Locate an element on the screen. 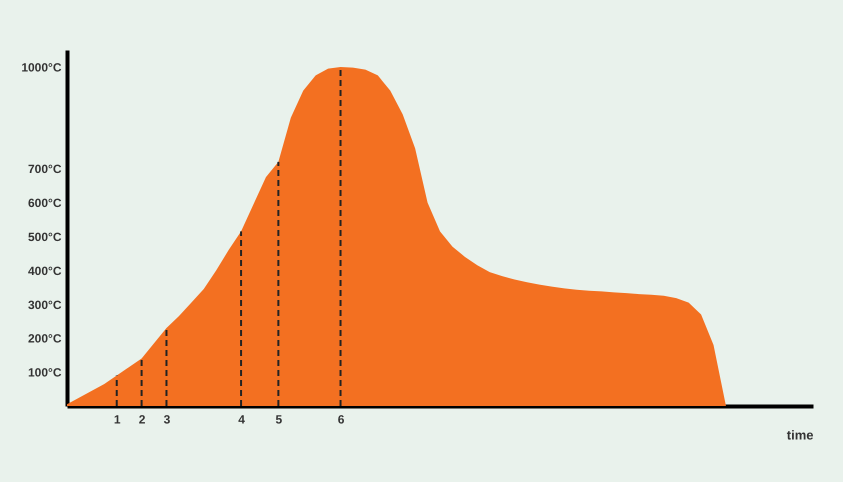  y-tick-label: 600°C is located at coordinates (45, 203).